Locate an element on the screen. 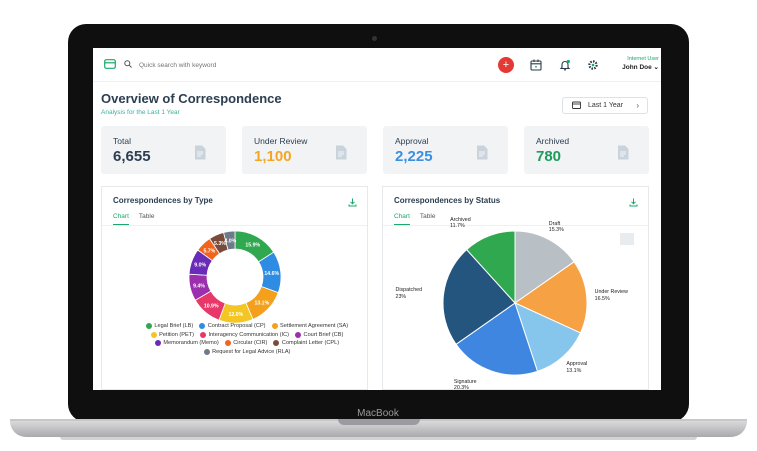 This screenshot has height=451, width=757. stat-card-archived: Archived 780 is located at coordinates (586, 150).